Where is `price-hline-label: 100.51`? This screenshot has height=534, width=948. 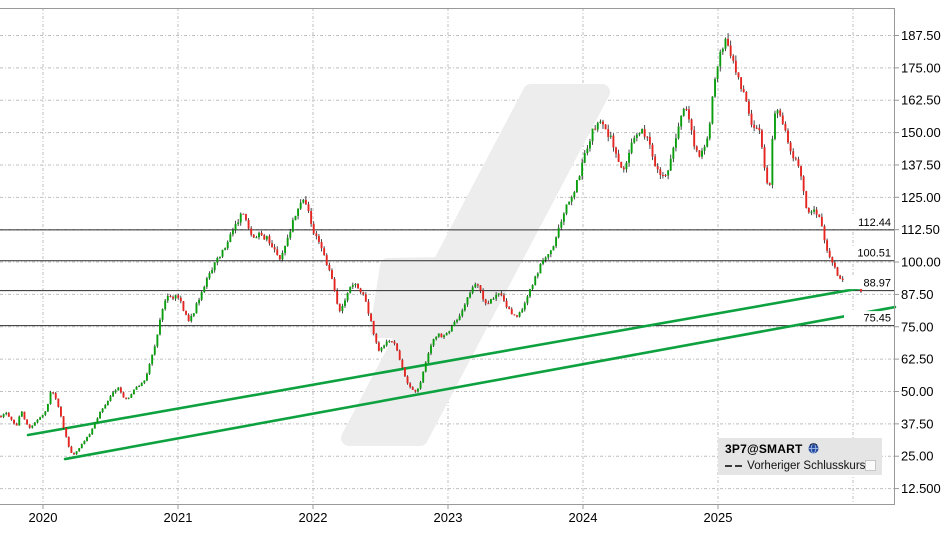
price-hline-label: 100.51 is located at coordinates (874, 254).